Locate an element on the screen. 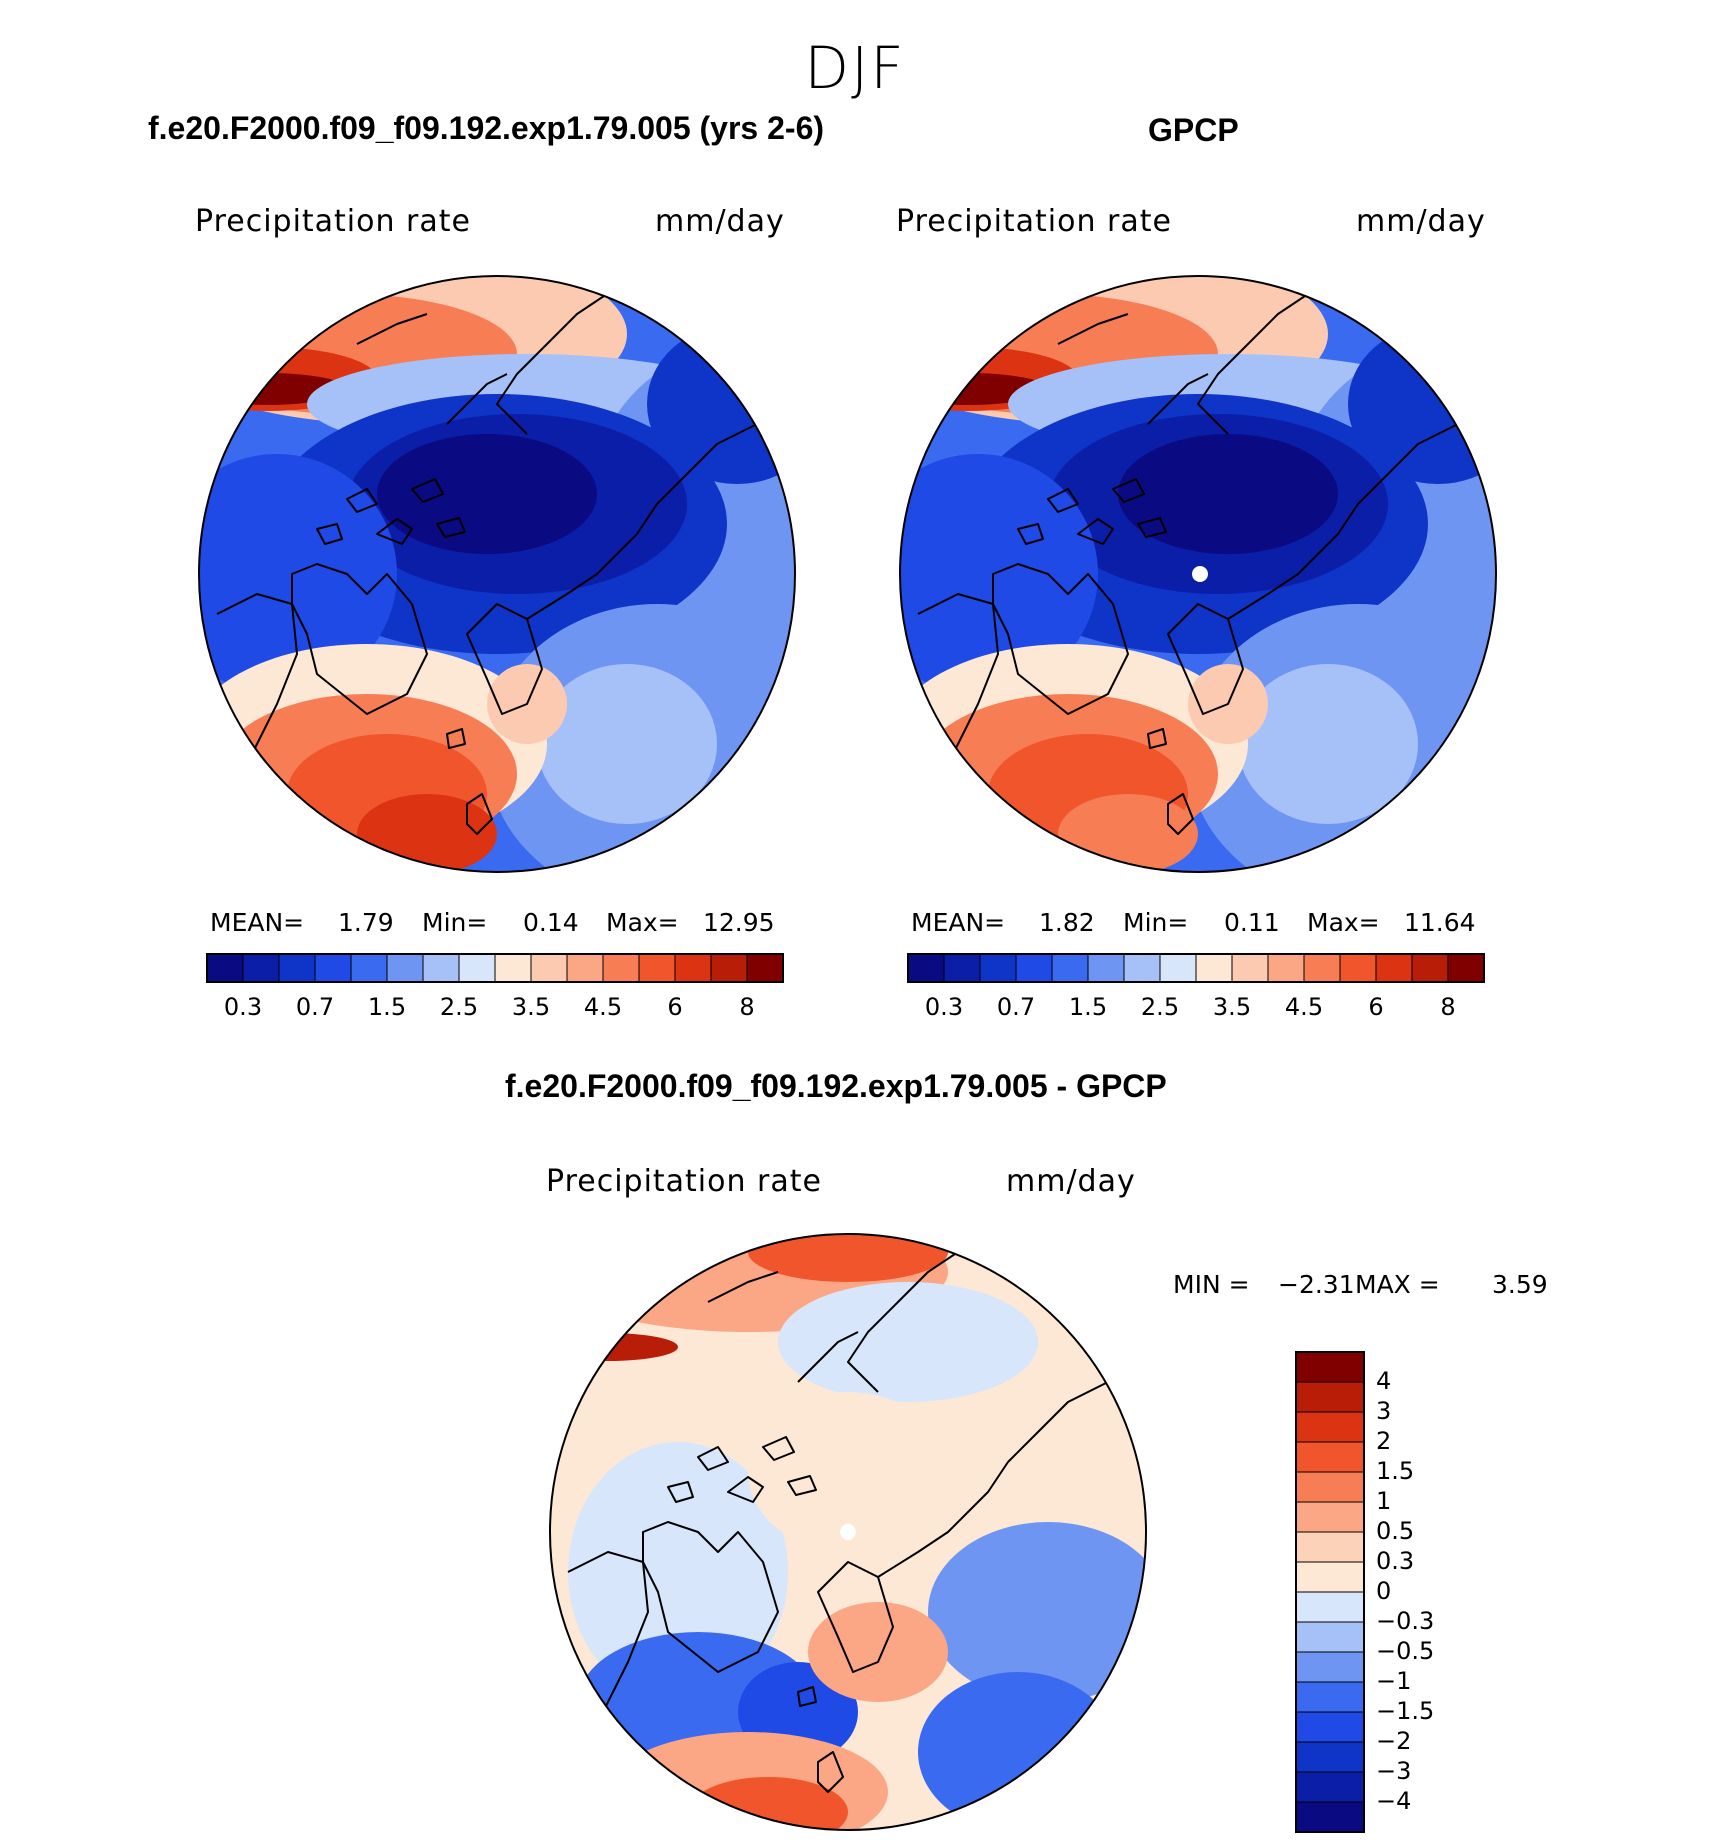  model-max-value: 12.95 is located at coordinates (739, 922).